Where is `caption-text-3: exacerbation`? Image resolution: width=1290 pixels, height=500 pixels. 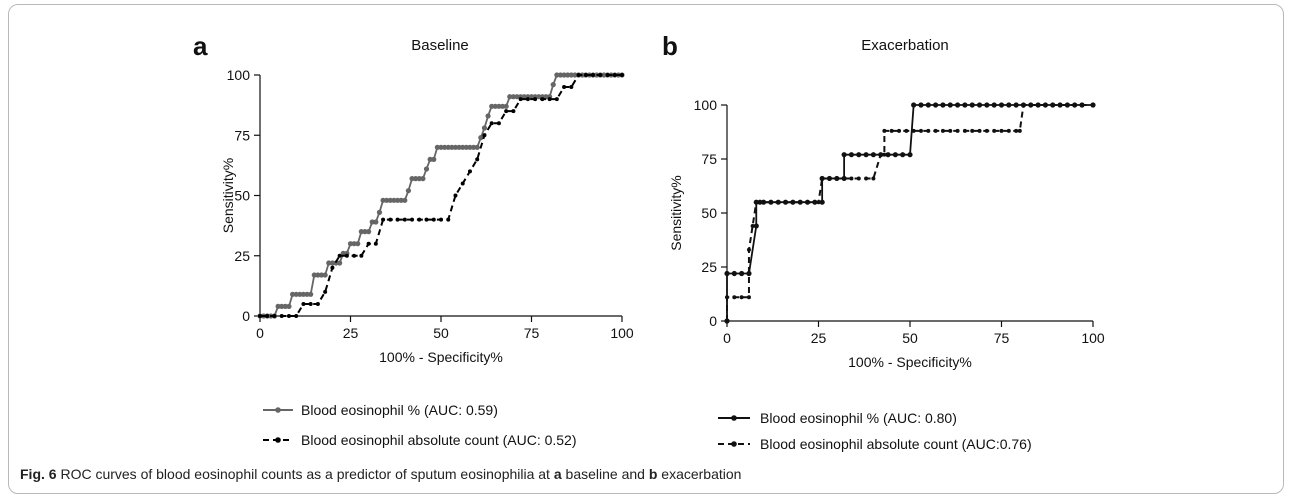 caption-text-3: exacerbation is located at coordinates (699, 474).